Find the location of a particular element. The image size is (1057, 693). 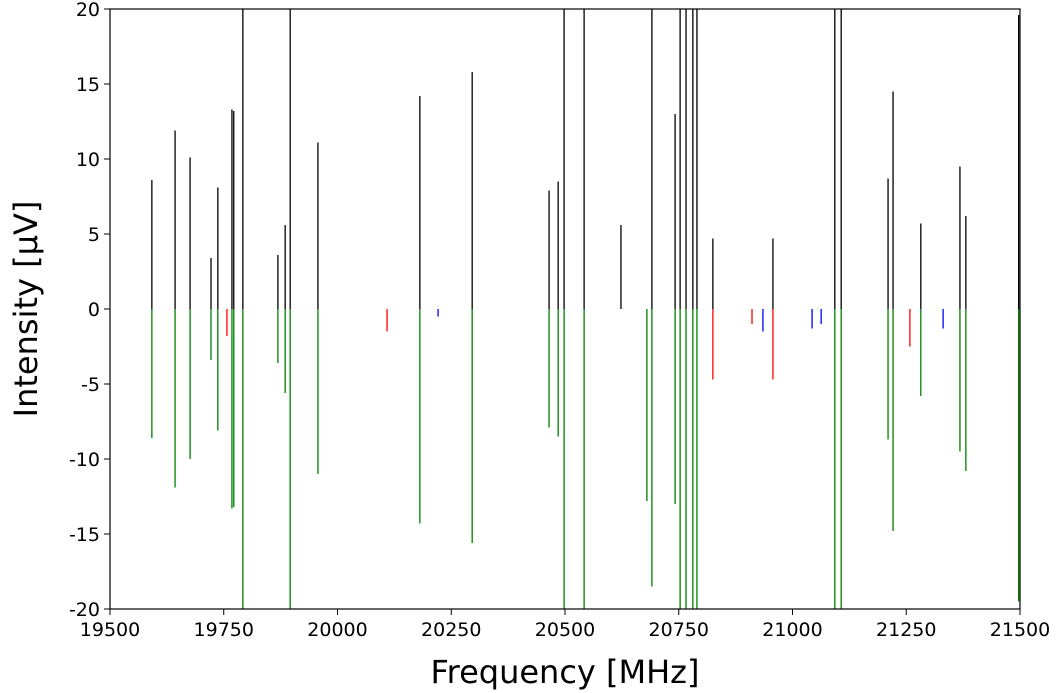

y-tick-label: 5 is located at coordinates (94, 235).